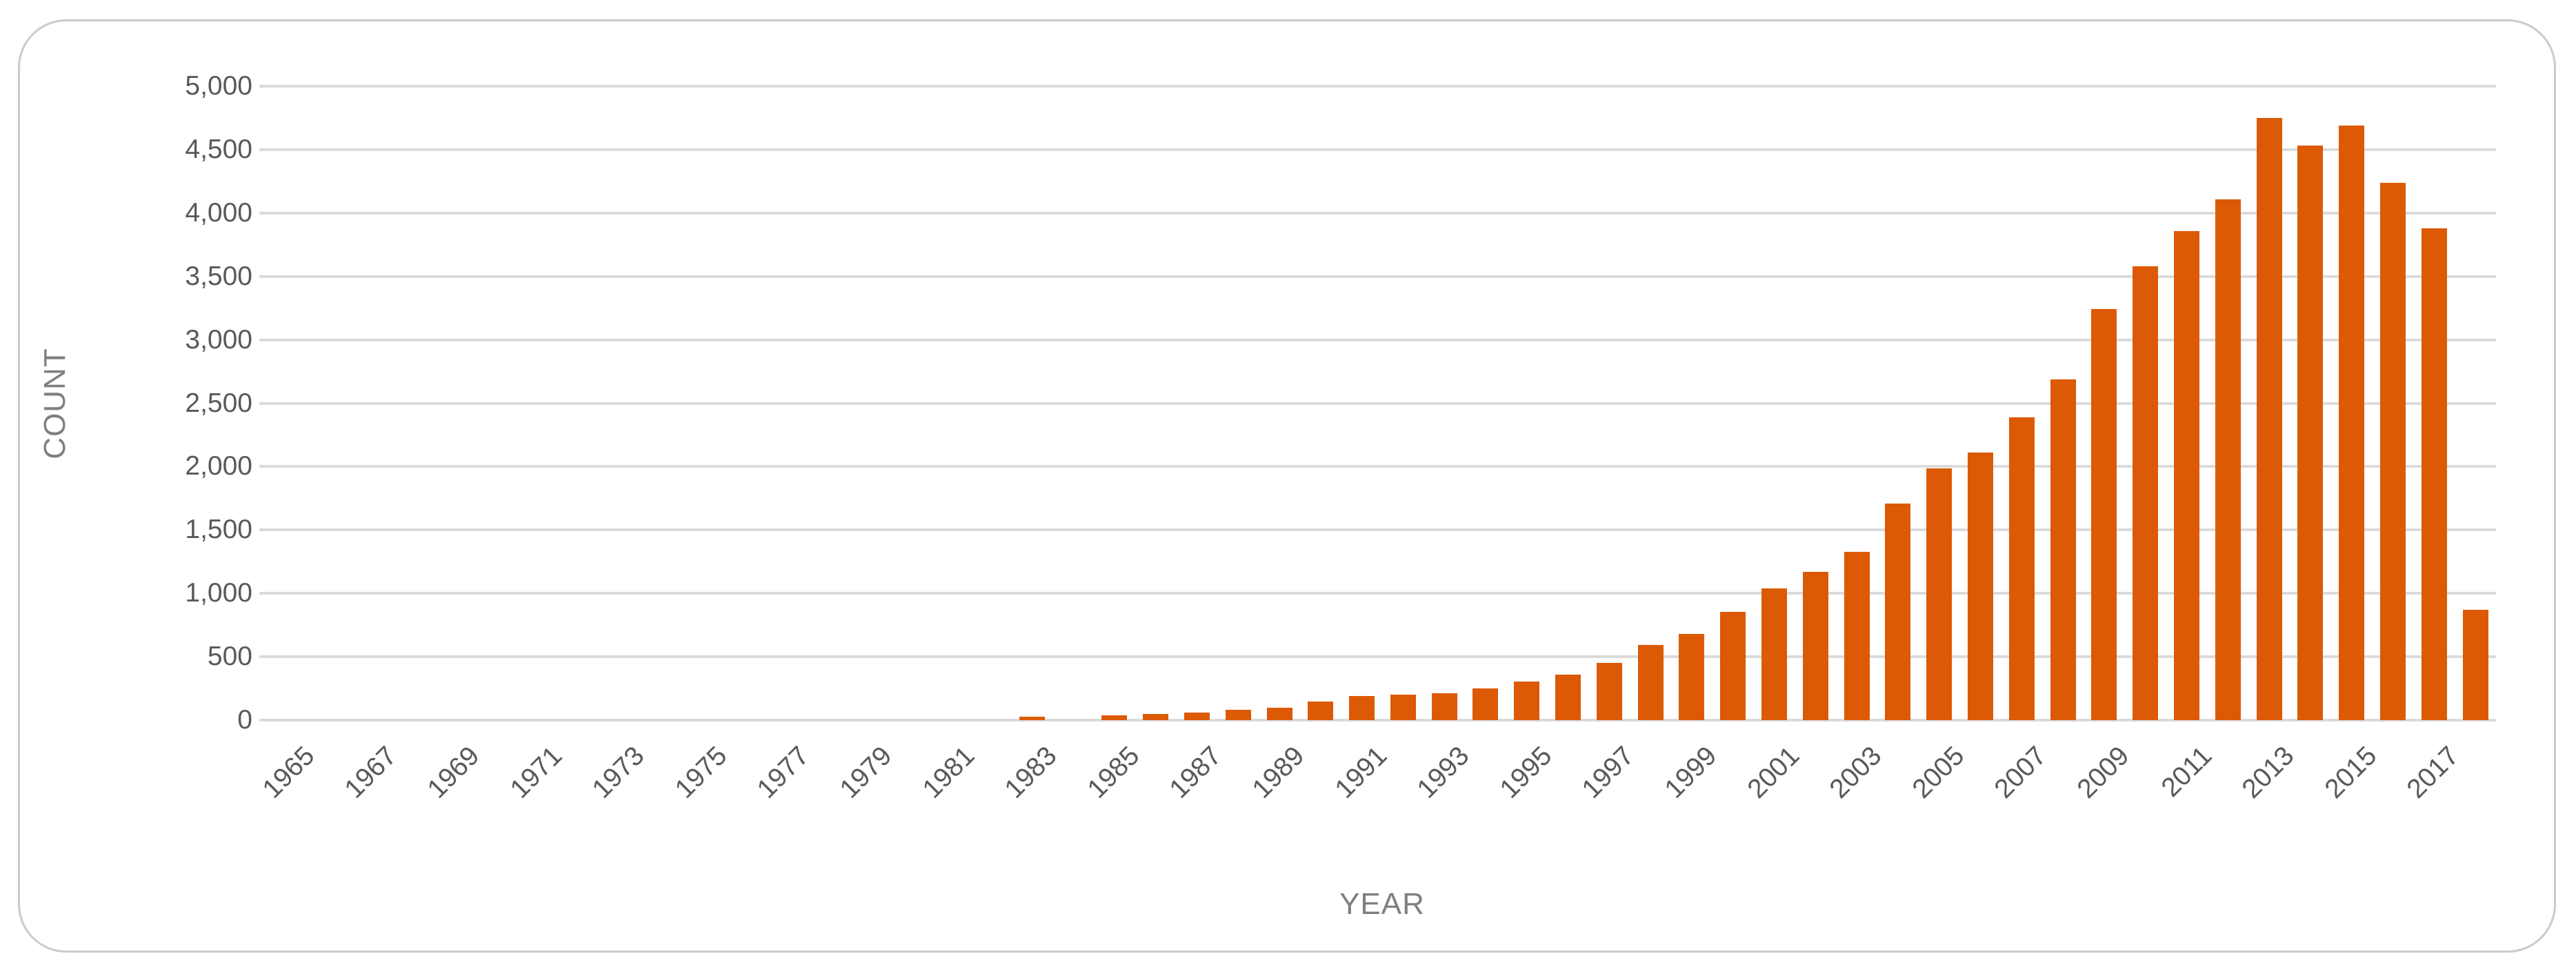  Describe the element at coordinates (229, 657) in the screenshot. I see `y-tick-label: 500` at that location.